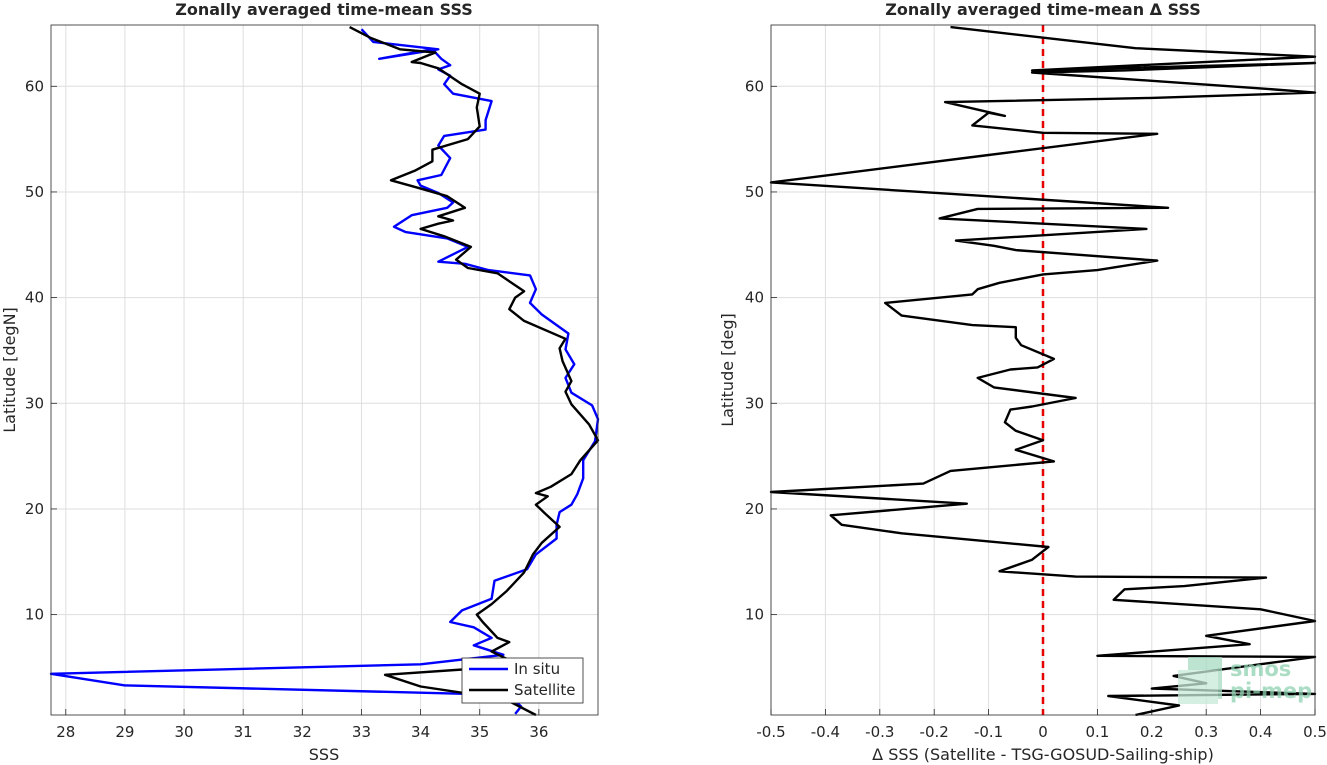  What do you see at coordinates (479, 732) in the screenshot?
I see `x-tick-label: 35` at bounding box center [479, 732].